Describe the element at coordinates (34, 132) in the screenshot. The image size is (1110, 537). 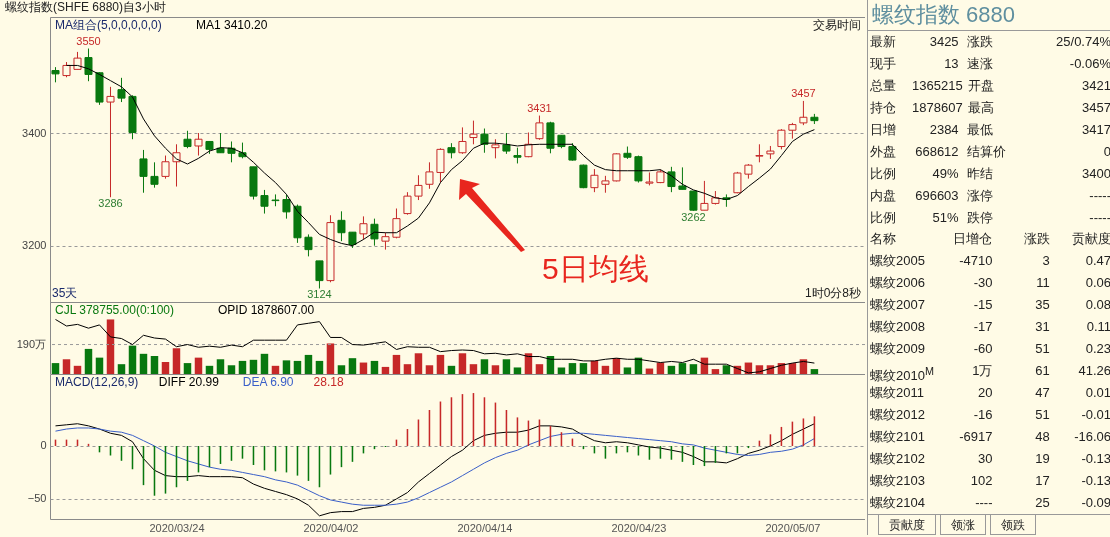
I see `y-tick-label: 3400` at that location.